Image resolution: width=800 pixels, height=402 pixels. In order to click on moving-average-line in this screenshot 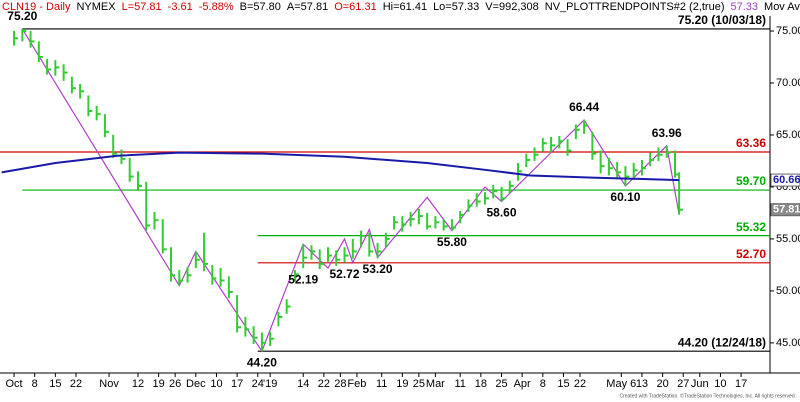, I will do `click(340, 166)`.